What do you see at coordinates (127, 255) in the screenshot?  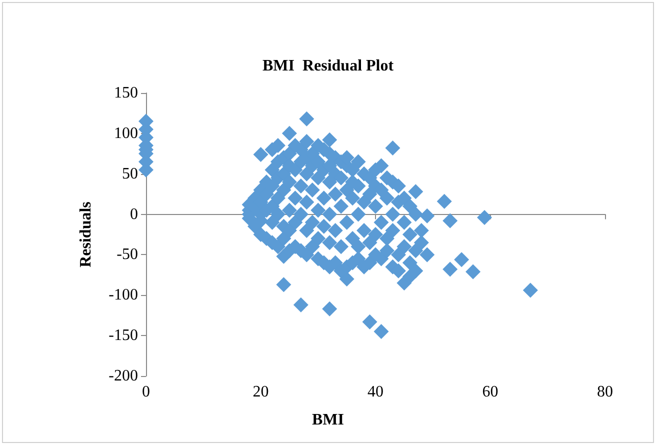 I see `y-tick-label: -50` at bounding box center [127, 255].